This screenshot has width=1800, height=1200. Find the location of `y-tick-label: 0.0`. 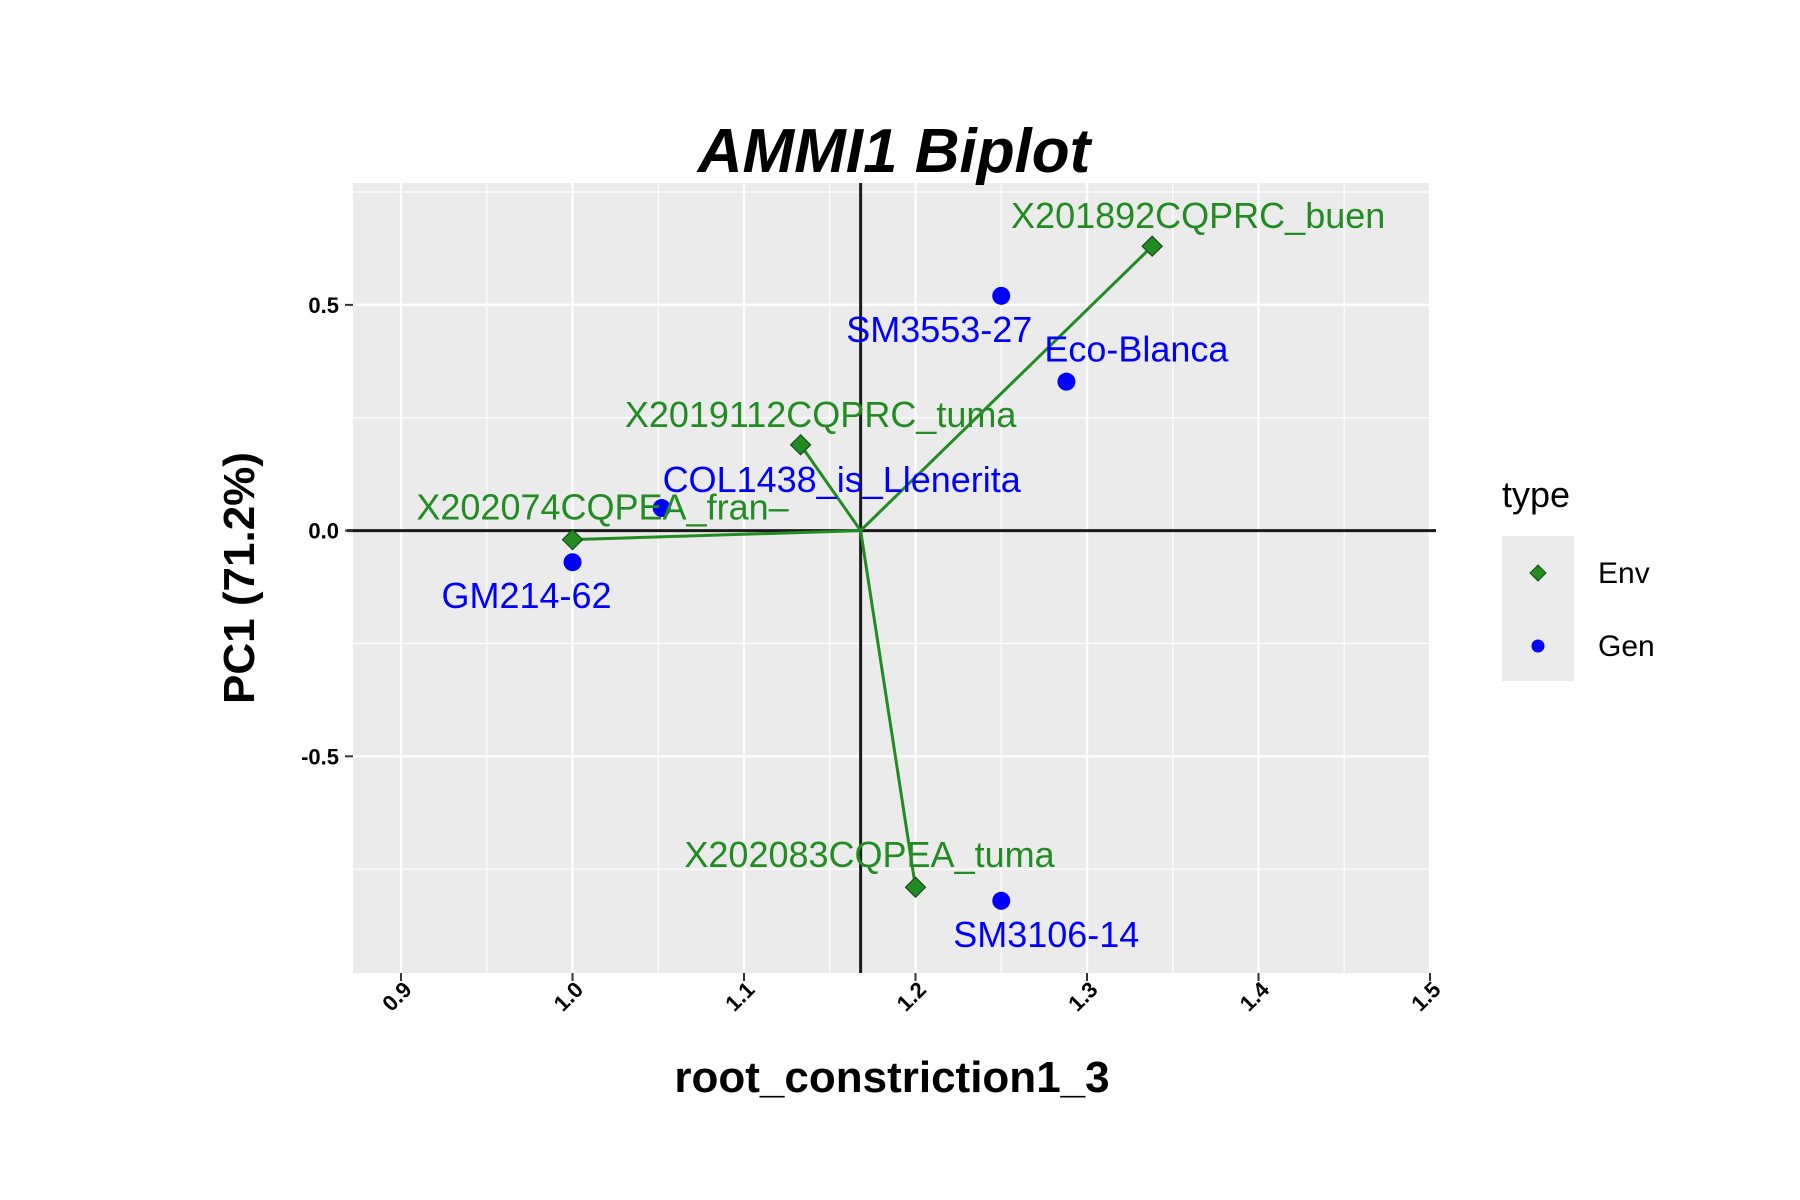

y-tick-label: 0.0 is located at coordinates (323, 531).